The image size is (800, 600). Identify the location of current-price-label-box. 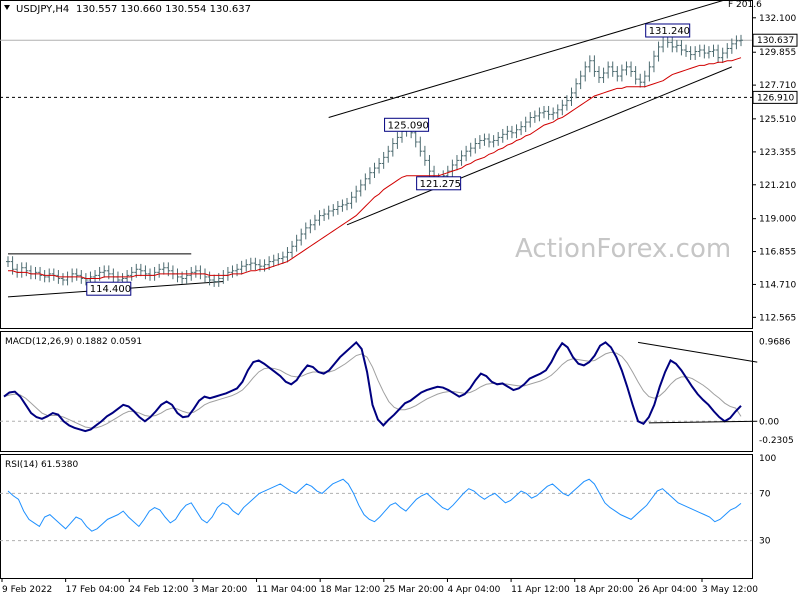
(775, 40).